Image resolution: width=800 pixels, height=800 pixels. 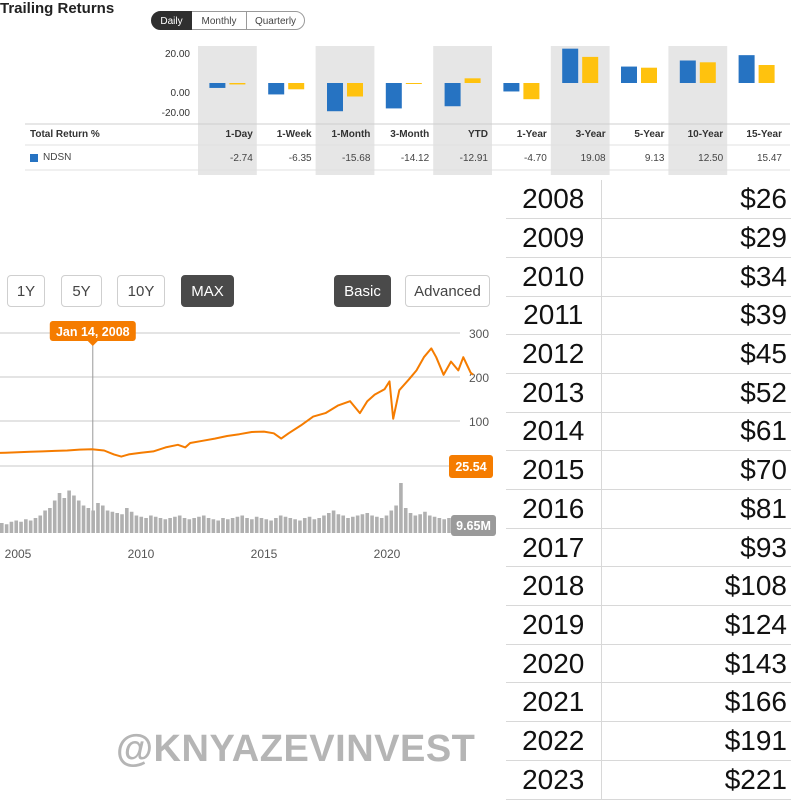 What do you see at coordinates (696, 470) in the screenshot?
I see `price-cell: $70` at bounding box center [696, 470].